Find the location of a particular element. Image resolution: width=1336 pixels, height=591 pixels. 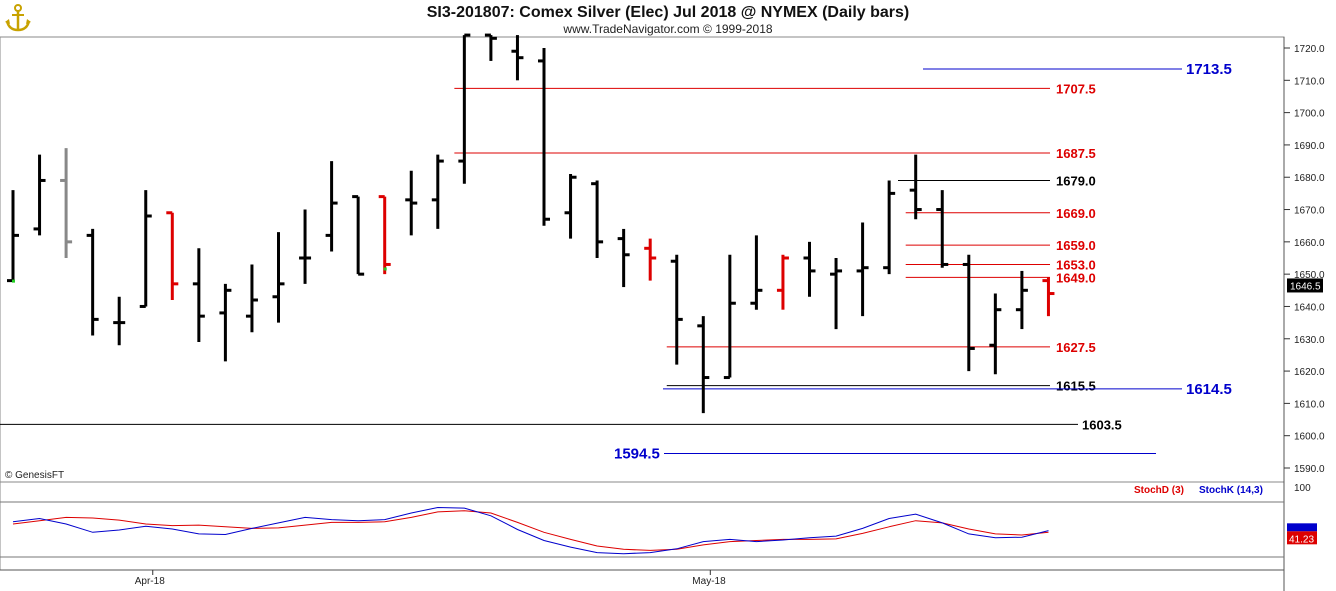

stoch-tick-label: 100 is located at coordinates (1302, 488).